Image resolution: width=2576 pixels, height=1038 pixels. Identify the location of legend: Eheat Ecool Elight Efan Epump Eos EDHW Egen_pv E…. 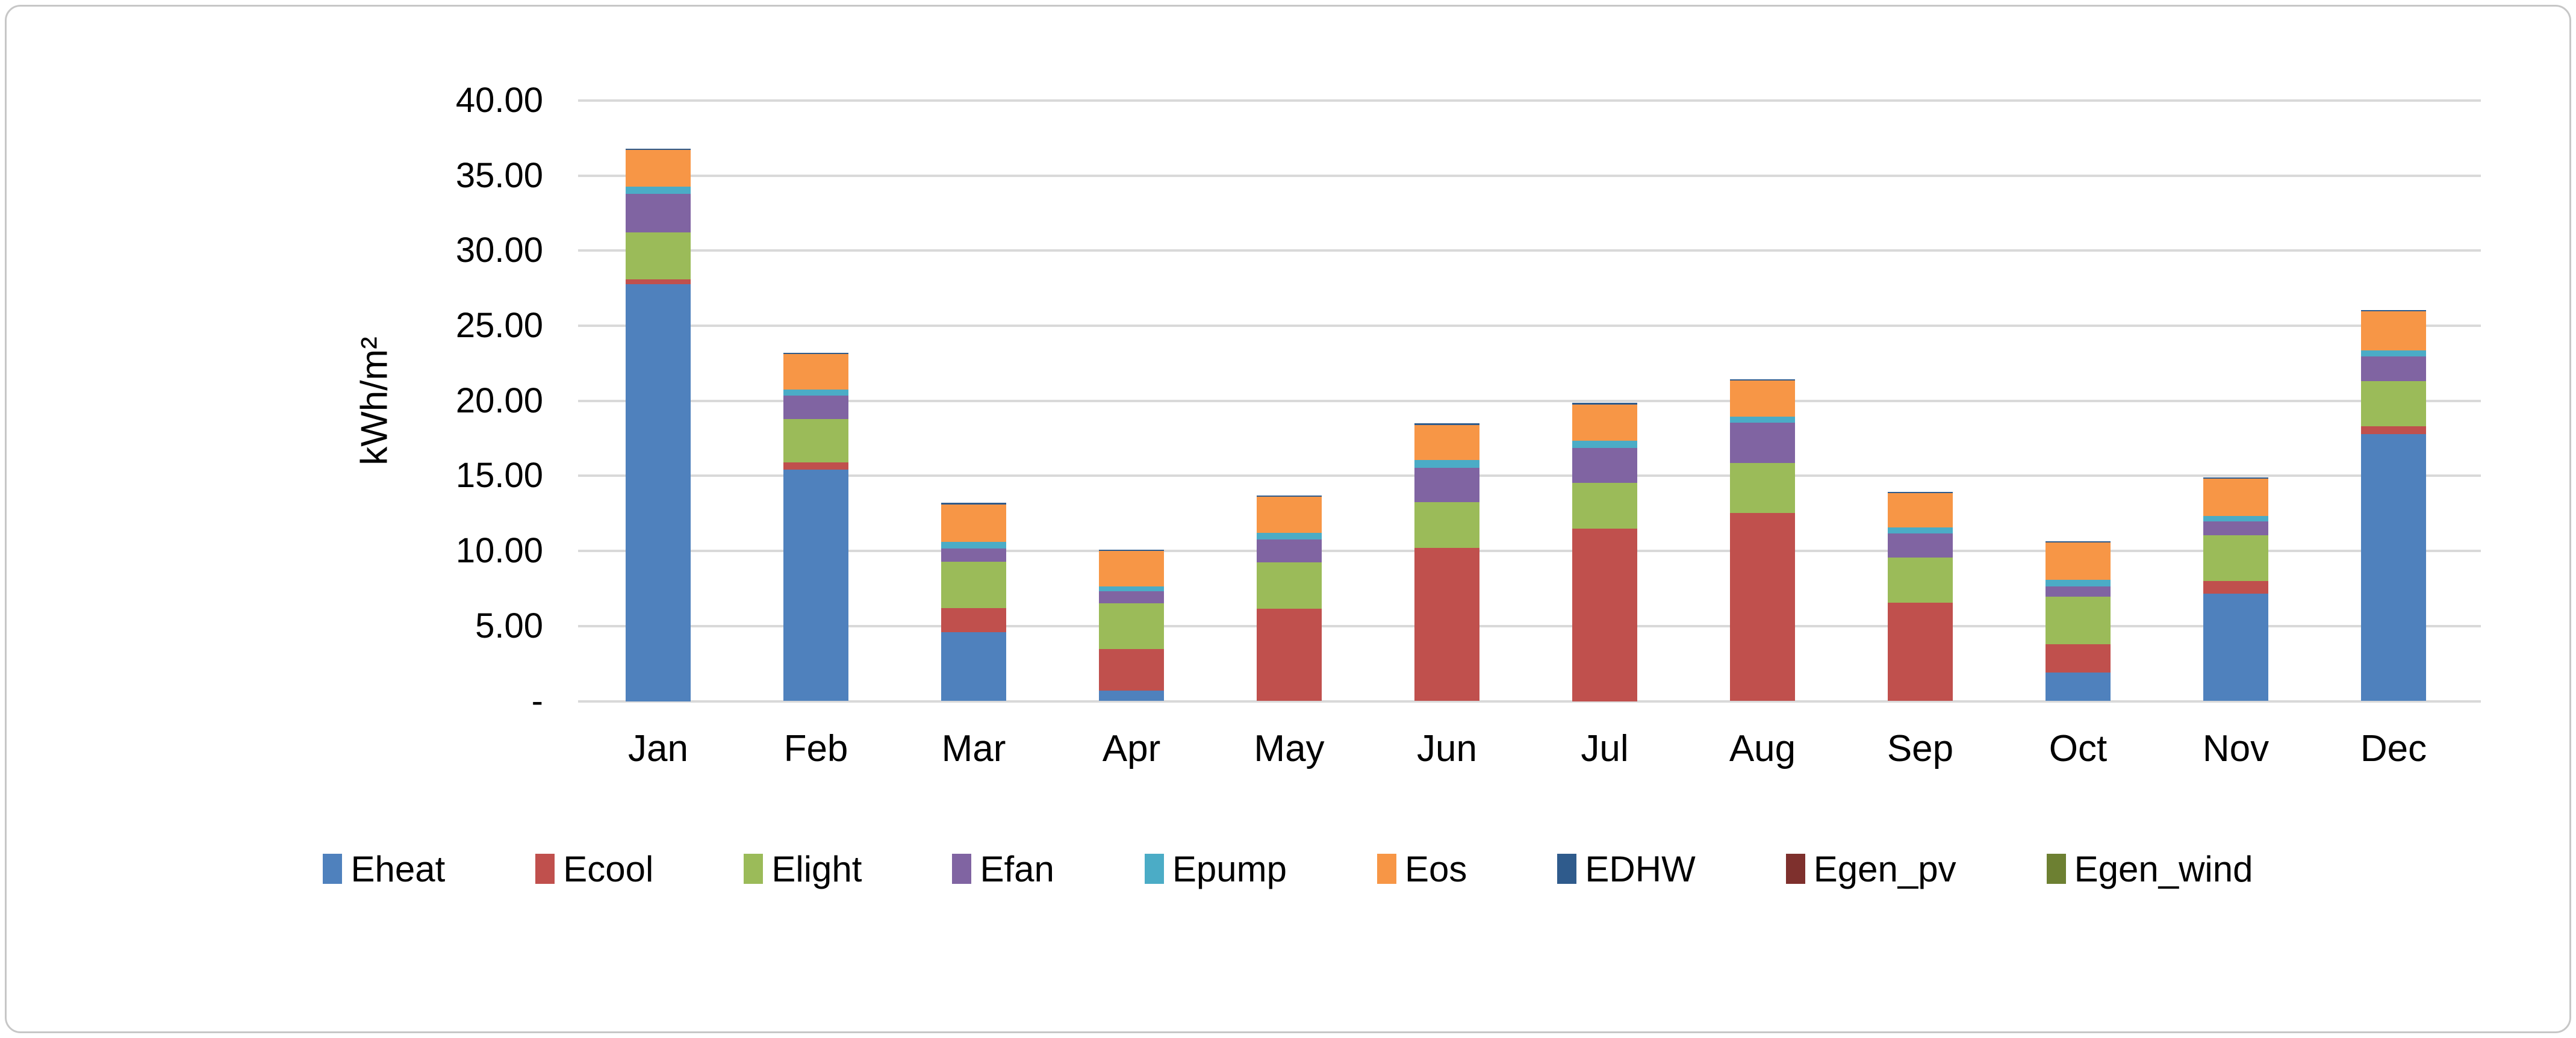
(1288, 869).